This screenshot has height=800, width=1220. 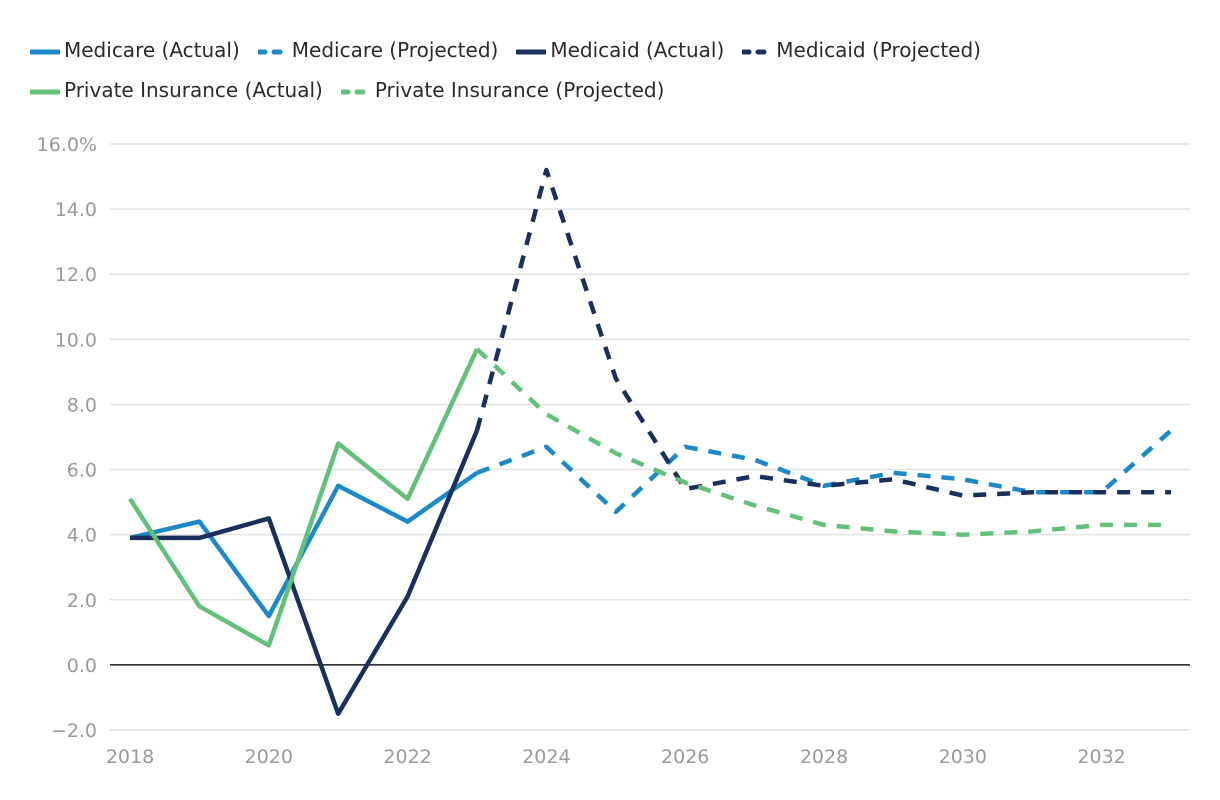 I want to click on y-tick-label: −2.0, so click(x=74, y=731).